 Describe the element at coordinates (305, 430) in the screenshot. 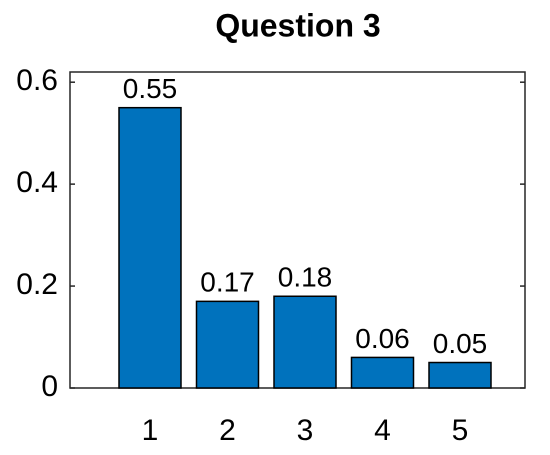

I see `x-tick-label: 3` at that location.